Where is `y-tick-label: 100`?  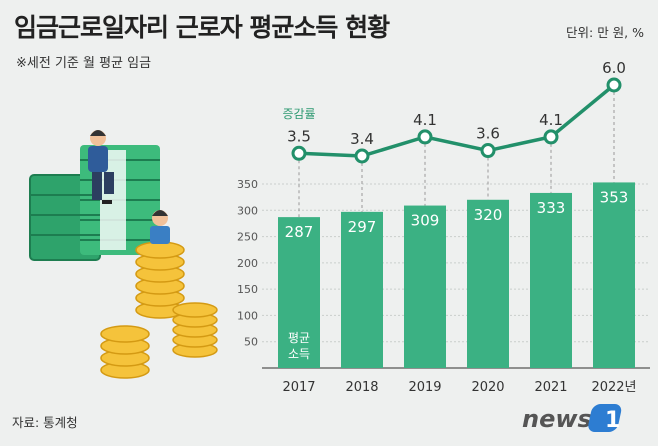
y-tick-label: 100 is located at coordinates (247, 315).